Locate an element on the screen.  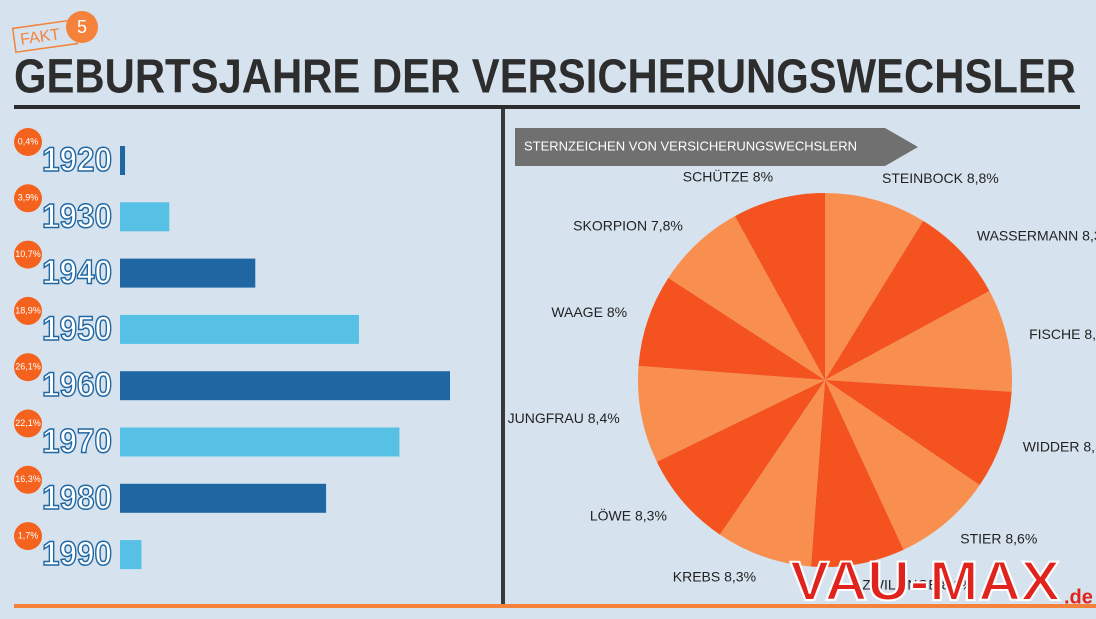
slice-label: WIDDER 8,5% is located at coordinates (1059, 446).